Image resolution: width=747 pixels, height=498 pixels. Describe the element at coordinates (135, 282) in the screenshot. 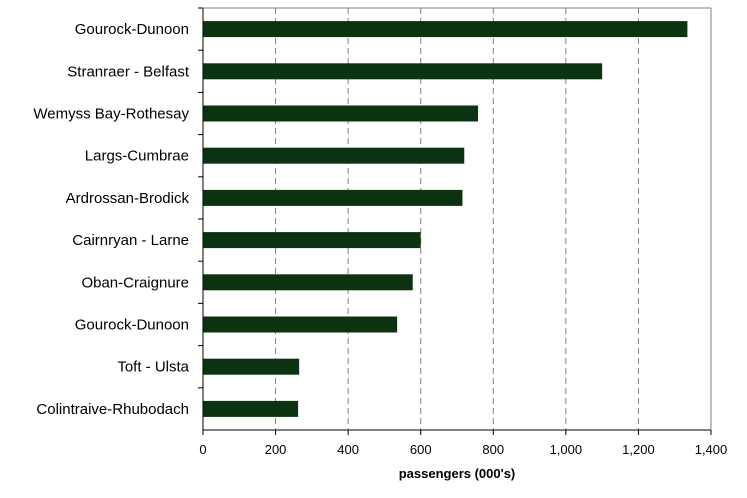

I see `category-label: Oban-Craignure` at that location.